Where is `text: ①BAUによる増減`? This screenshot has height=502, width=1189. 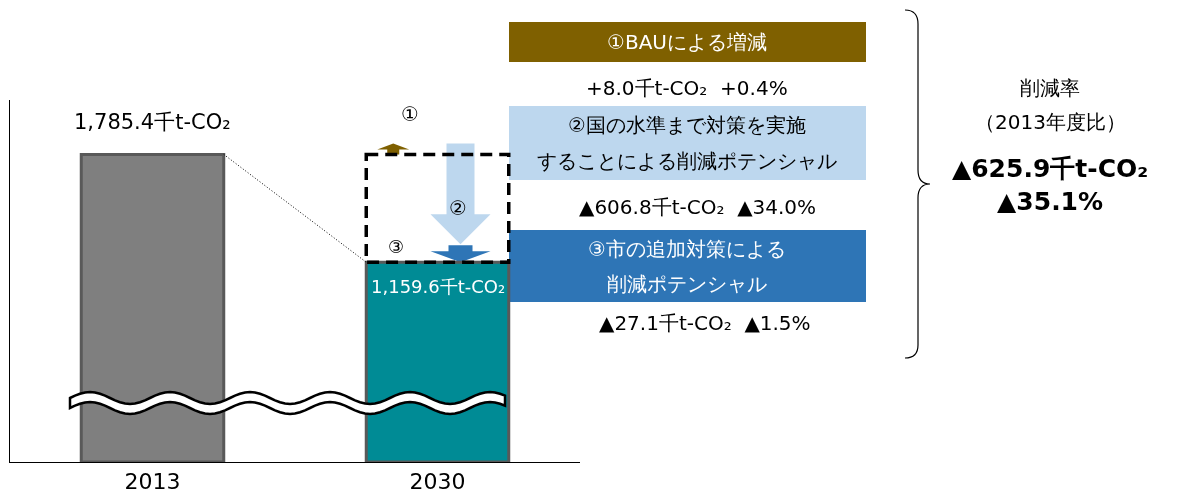 text: ①BAUによる増減 is located at coordinates (687, 42).